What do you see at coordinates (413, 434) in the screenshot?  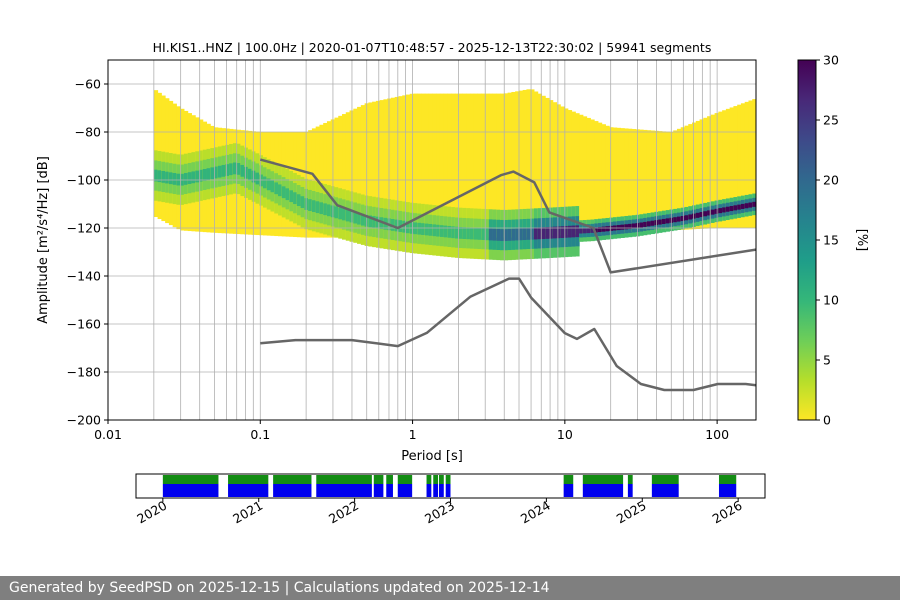 I see `x-tick-label: 1` at bounding box center [413, 434].